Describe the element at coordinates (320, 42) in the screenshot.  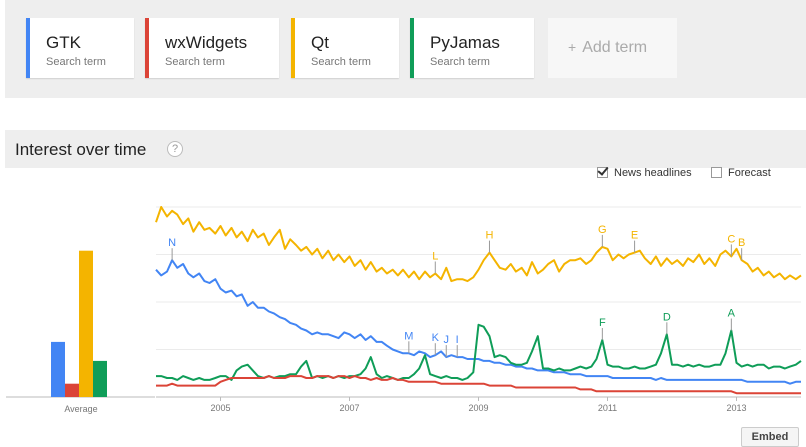
I see `term-name: Qt` at that location.